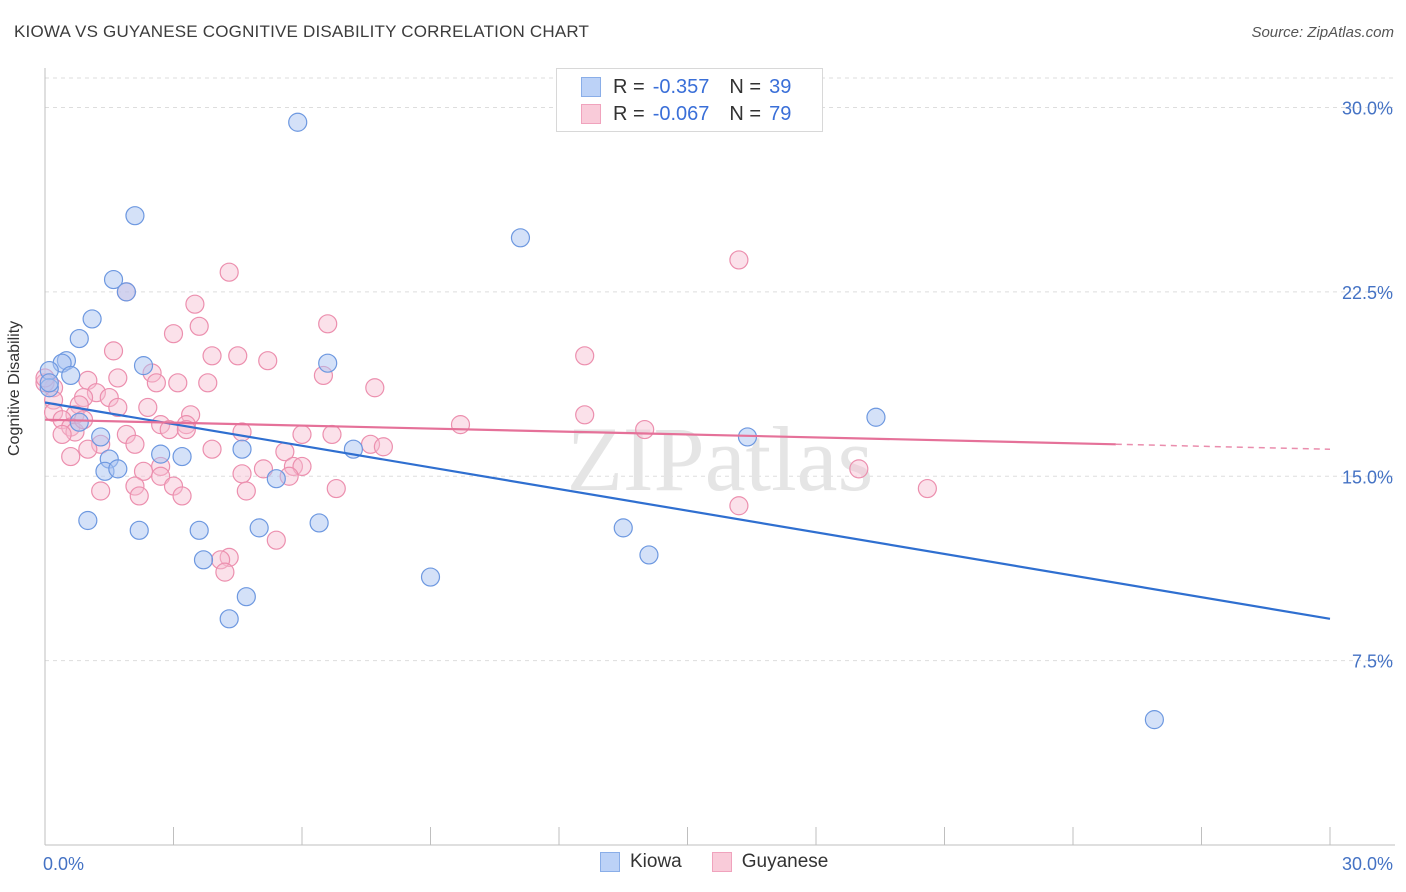 Image resolution: width=1406 pixels, height=892 pixels. I want to click on bottom-legend-kiowa: Kiowa, so click(641, 862).